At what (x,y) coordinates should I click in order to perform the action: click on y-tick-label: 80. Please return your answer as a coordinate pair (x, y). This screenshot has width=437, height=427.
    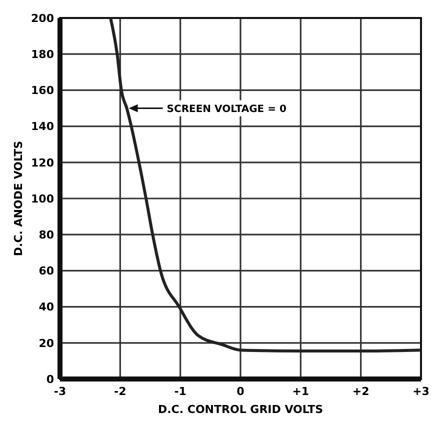
    Looking at the image, I should click on (46, 235).